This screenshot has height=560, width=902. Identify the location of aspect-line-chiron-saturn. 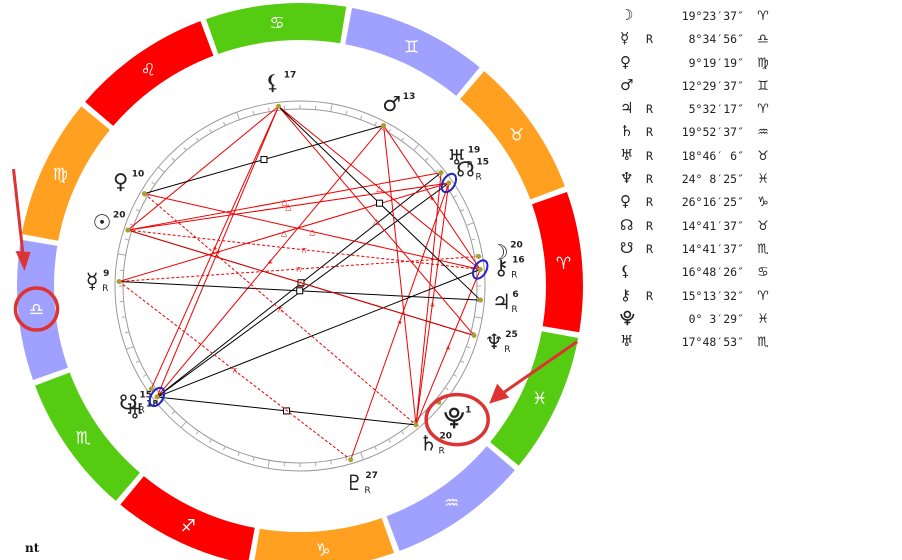
(448, 347).